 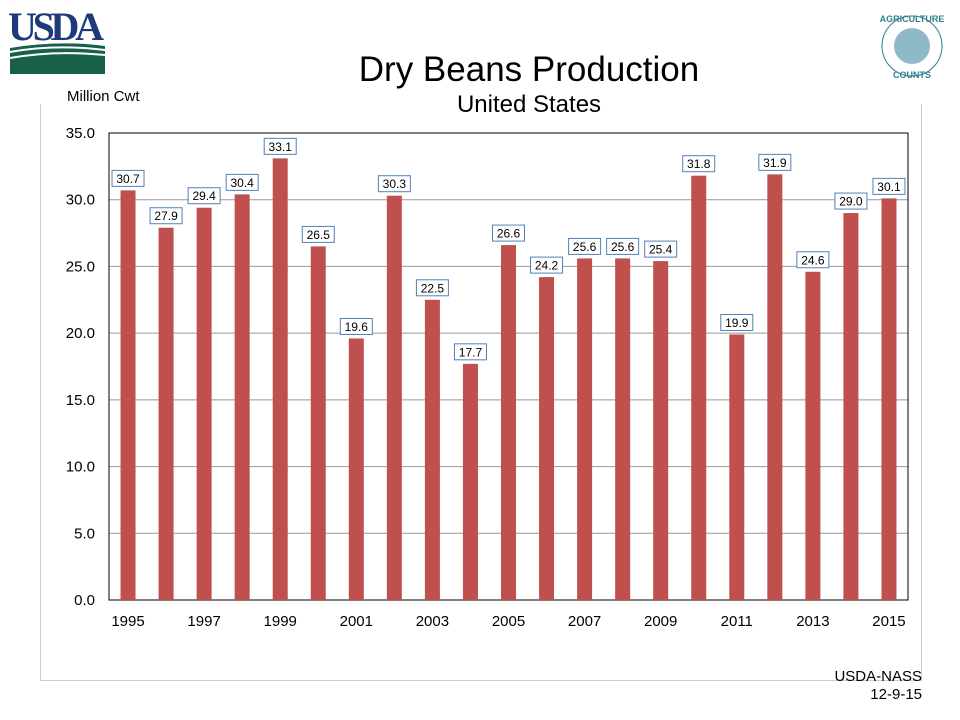 I want to click on footer: USDA-NASS 12-9-15, so click(x=878, y=686).